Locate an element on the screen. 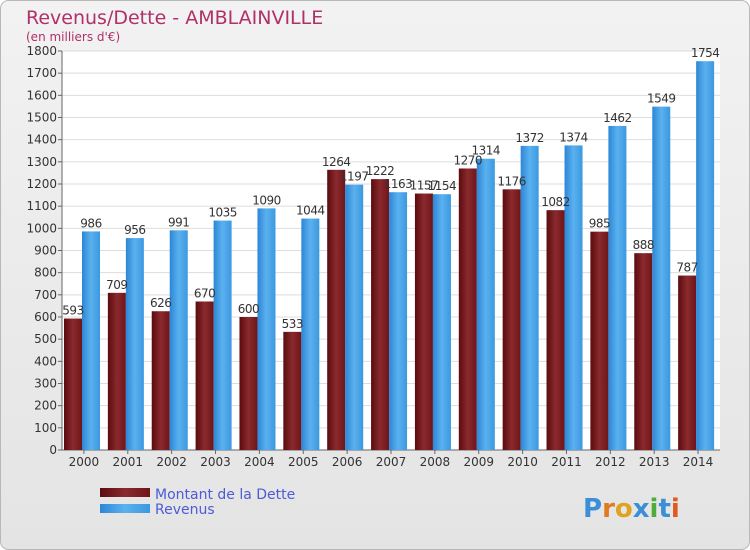  x-tick-label: 2008 is located at coordinates (435, 462).